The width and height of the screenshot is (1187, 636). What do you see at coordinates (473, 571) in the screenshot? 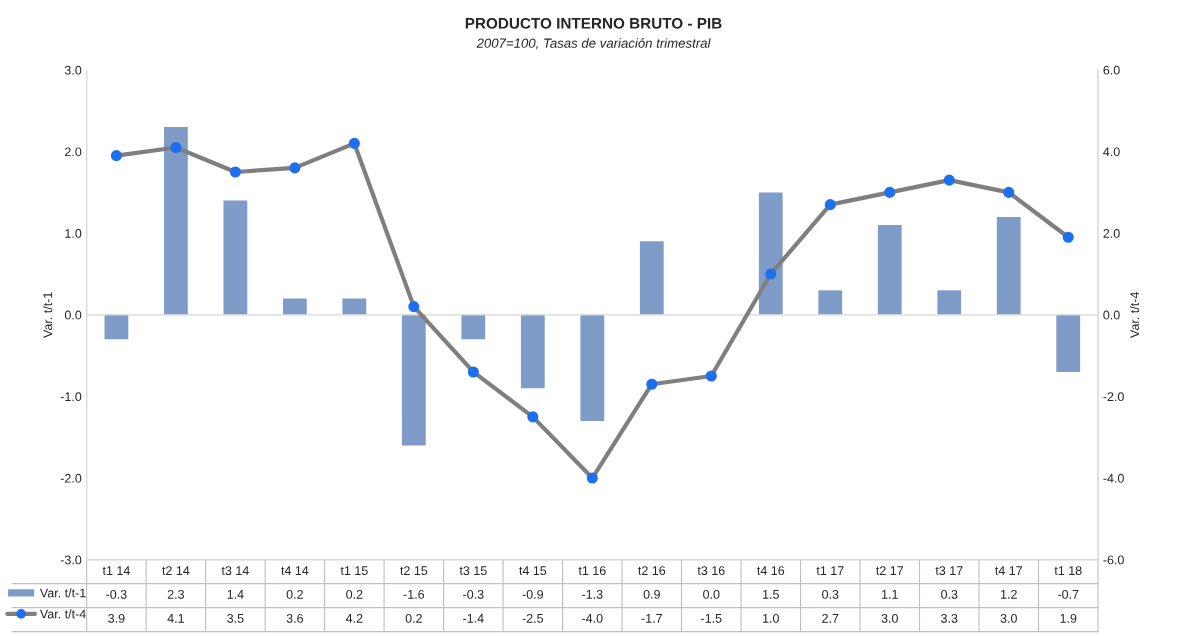
I see `x-tick-label: t3 15` at bounding box center [473, 571].